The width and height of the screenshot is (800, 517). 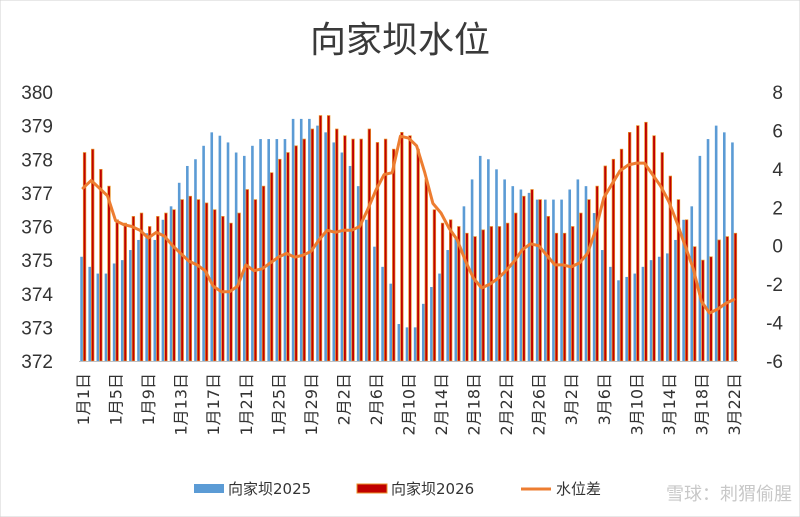 I want to click on y-right-tick-label: 6, so click(x=777, y=131).